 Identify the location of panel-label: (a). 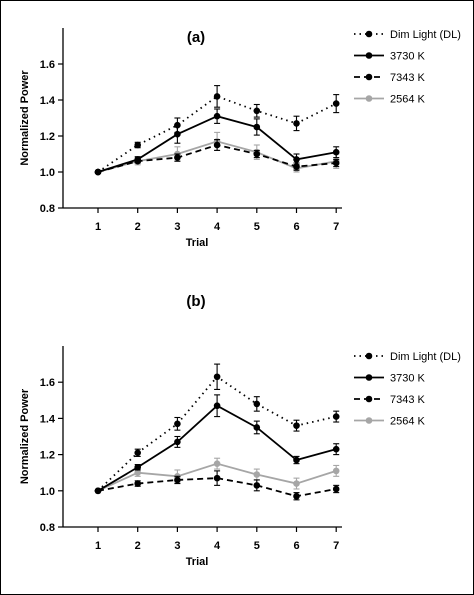
(196, 37).